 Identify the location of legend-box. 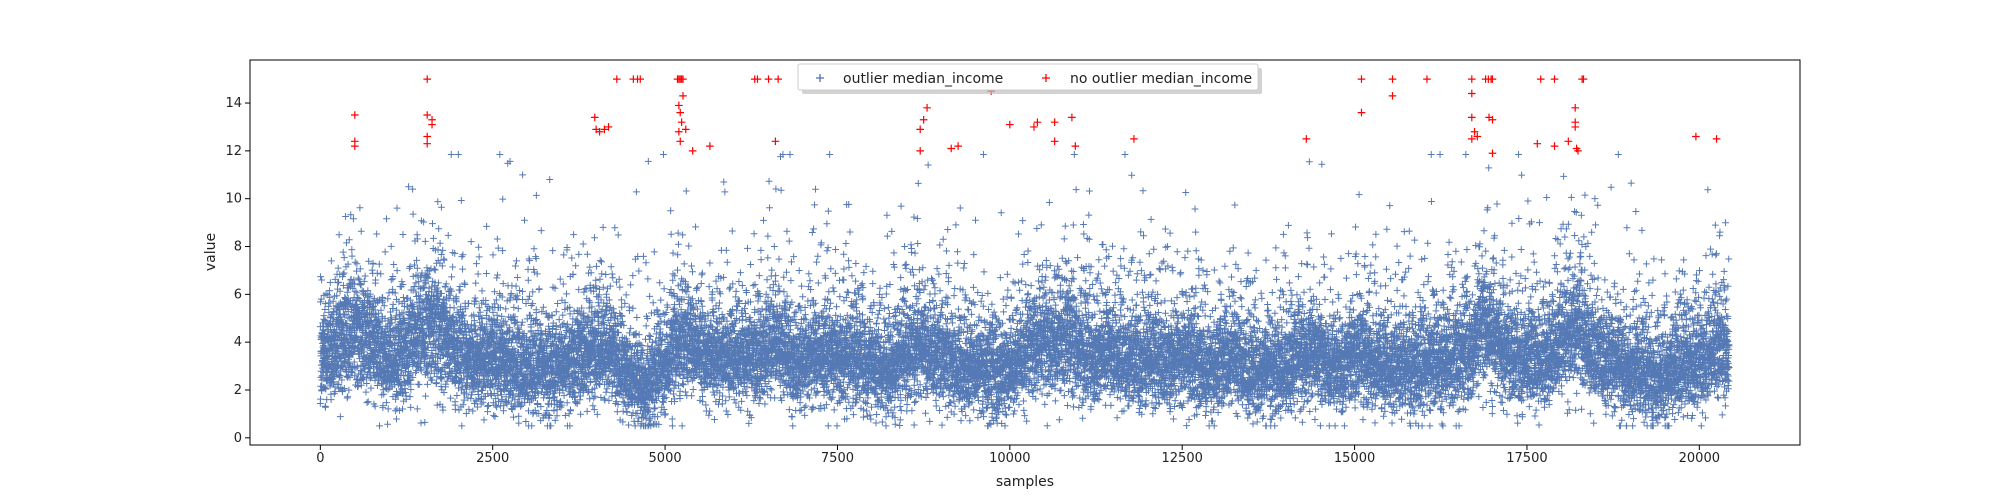
(1028, 77).